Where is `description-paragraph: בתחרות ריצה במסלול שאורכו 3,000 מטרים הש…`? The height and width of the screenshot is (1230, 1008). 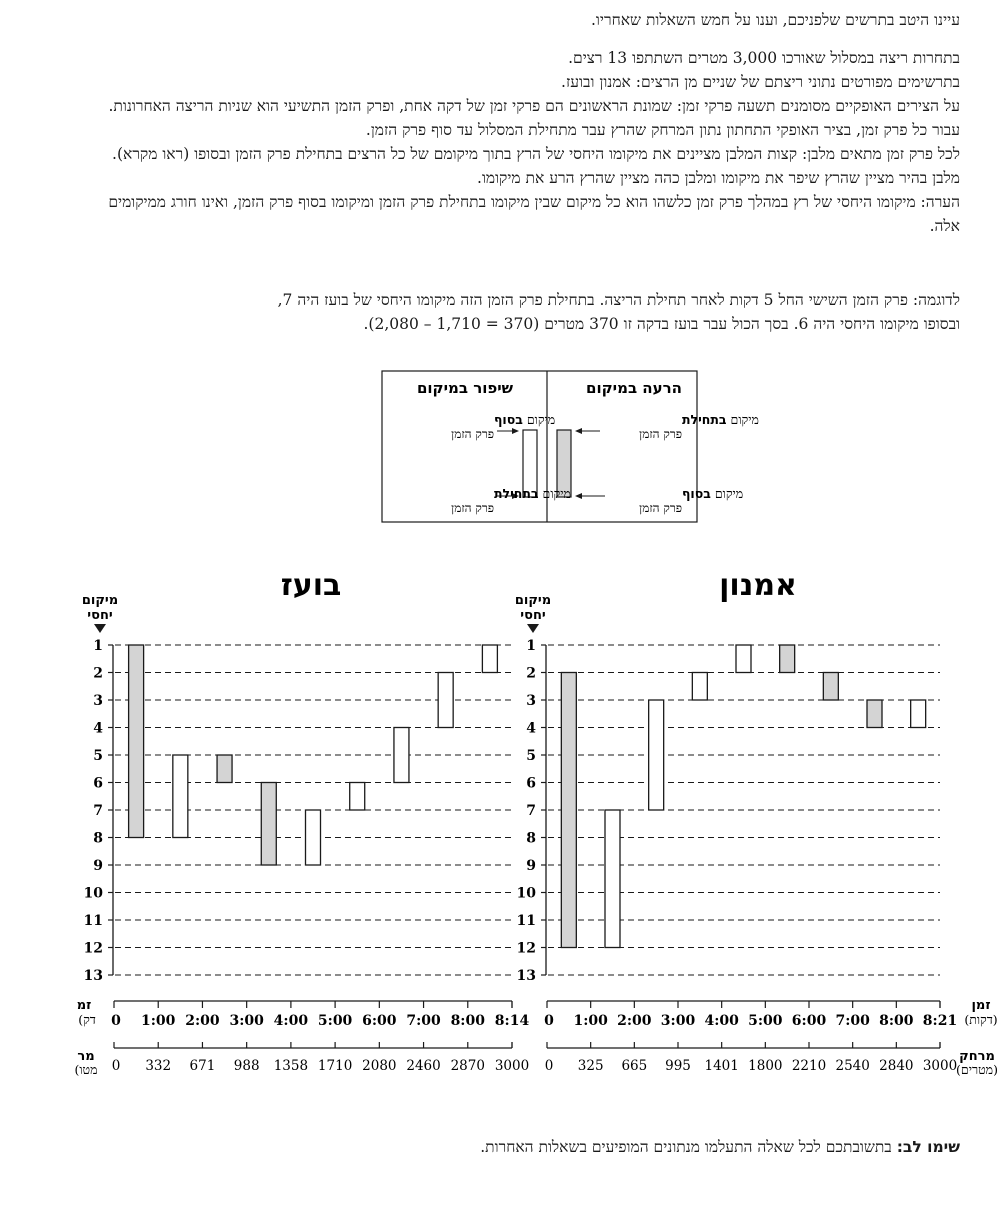
description-paragraph: בתחרות ריצה במסלול שאורכו 3,000 מטרים הש… is located at coordinates (764, 58).